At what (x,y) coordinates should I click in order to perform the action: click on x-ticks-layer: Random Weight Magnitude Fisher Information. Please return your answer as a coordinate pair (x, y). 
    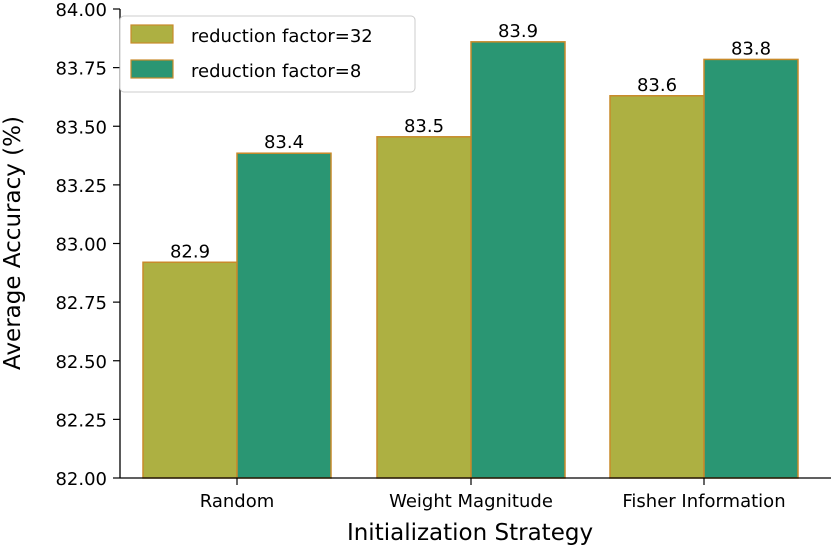
    Looking at the image, I should click on (493, 495).